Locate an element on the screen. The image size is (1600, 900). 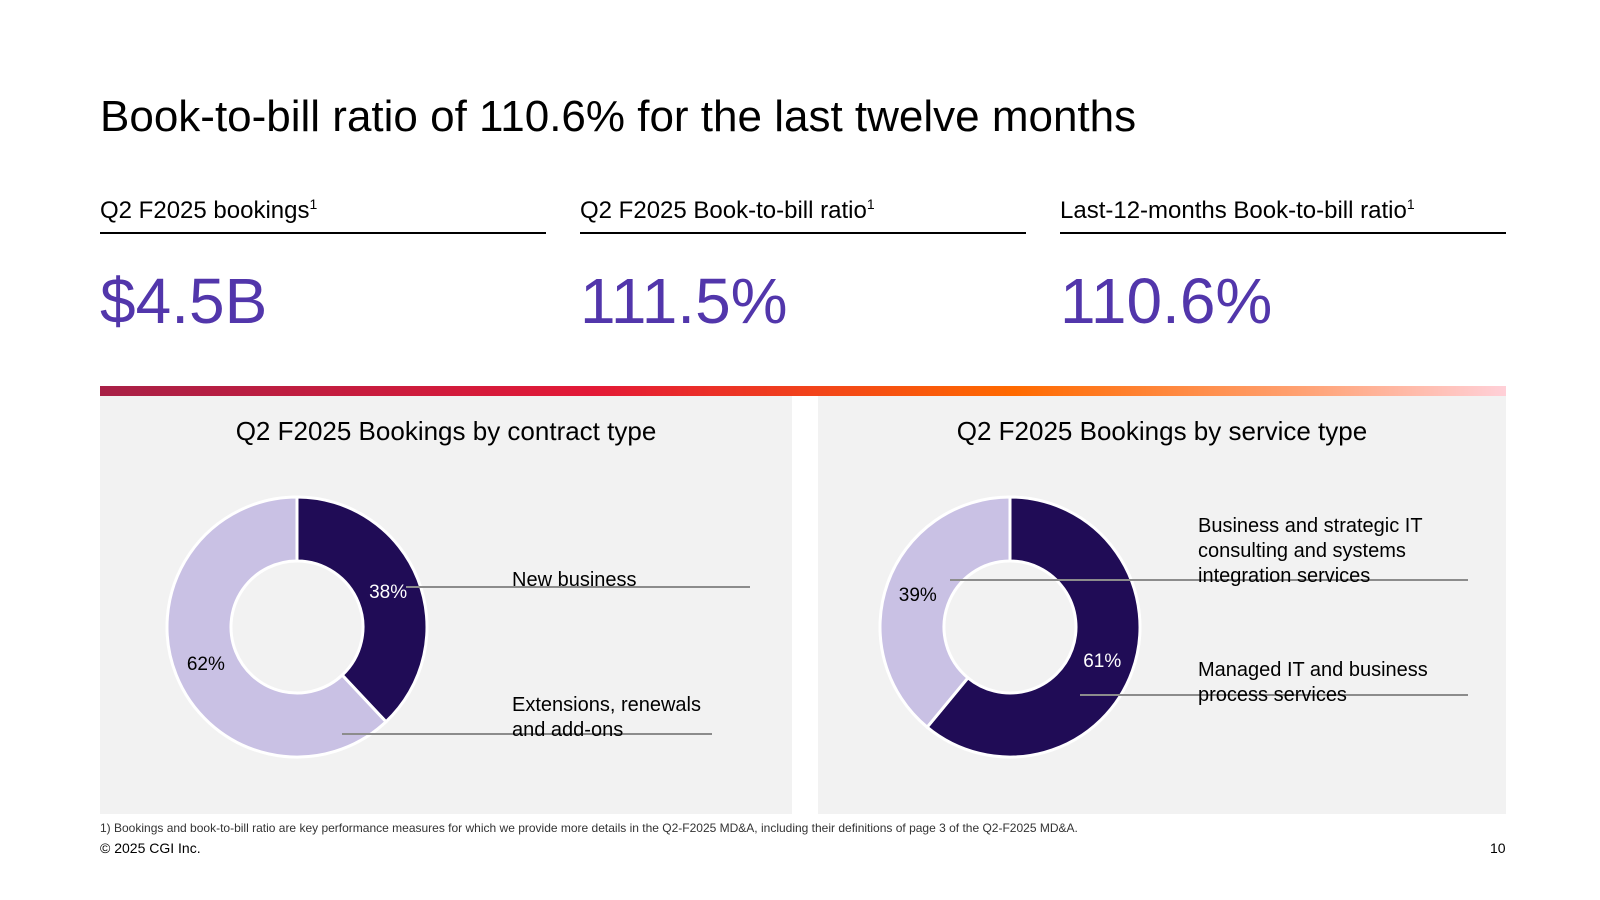
chart-title: Q2 F2025 Bookings by contract type is located at coordinates (446, 431).